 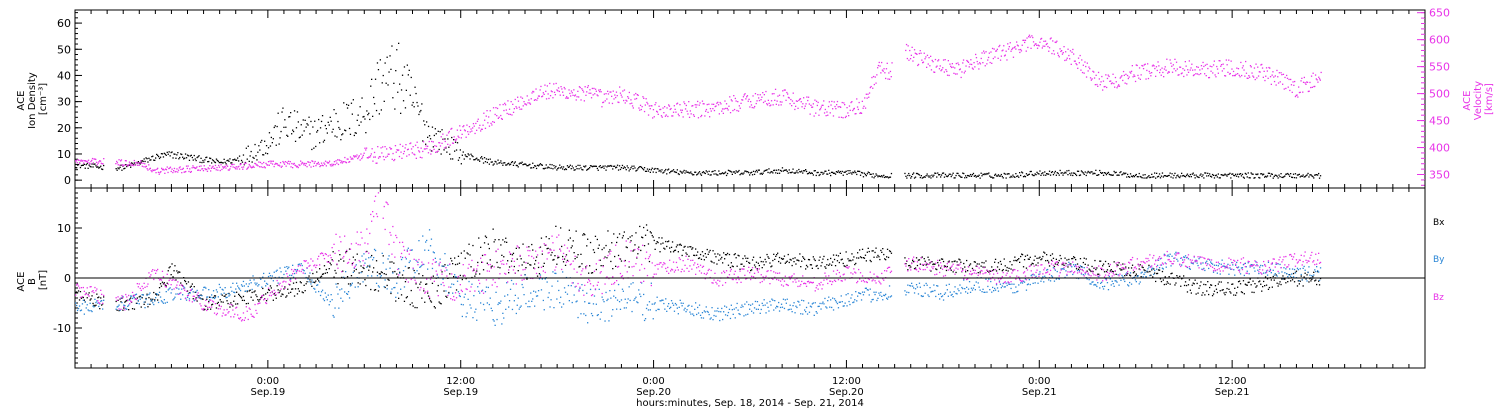 I want to click on x-tick-label-time: 12:00, so click(x=1232, y=381).